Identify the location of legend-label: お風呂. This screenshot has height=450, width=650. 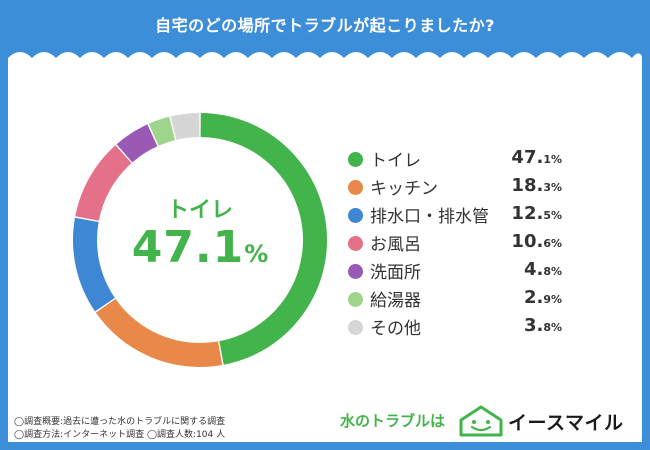
(395, 245).